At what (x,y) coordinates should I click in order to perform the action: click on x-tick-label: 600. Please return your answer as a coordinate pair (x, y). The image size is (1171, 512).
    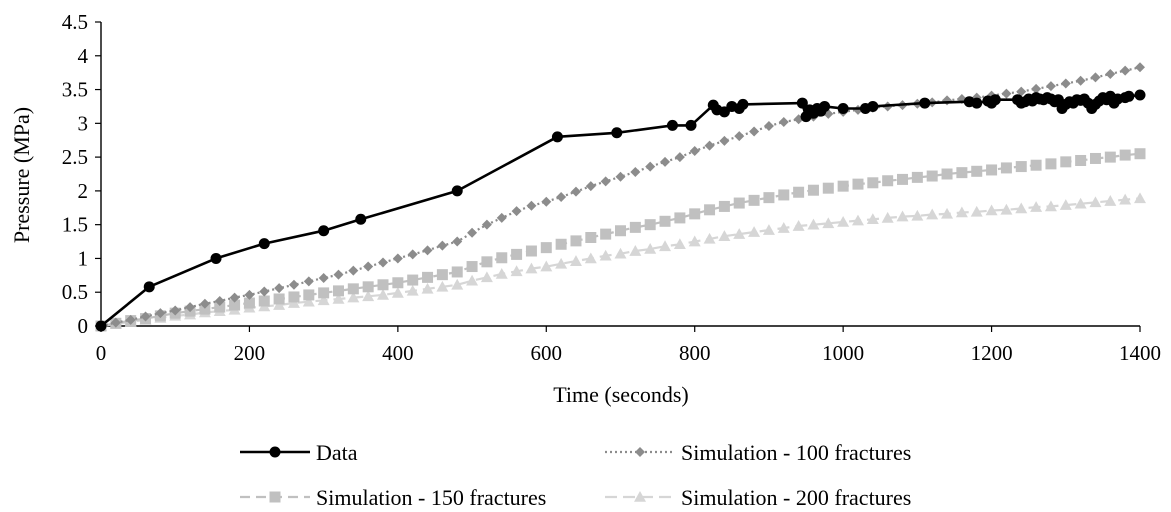
    Looking at the image, I should click on (547, 353).